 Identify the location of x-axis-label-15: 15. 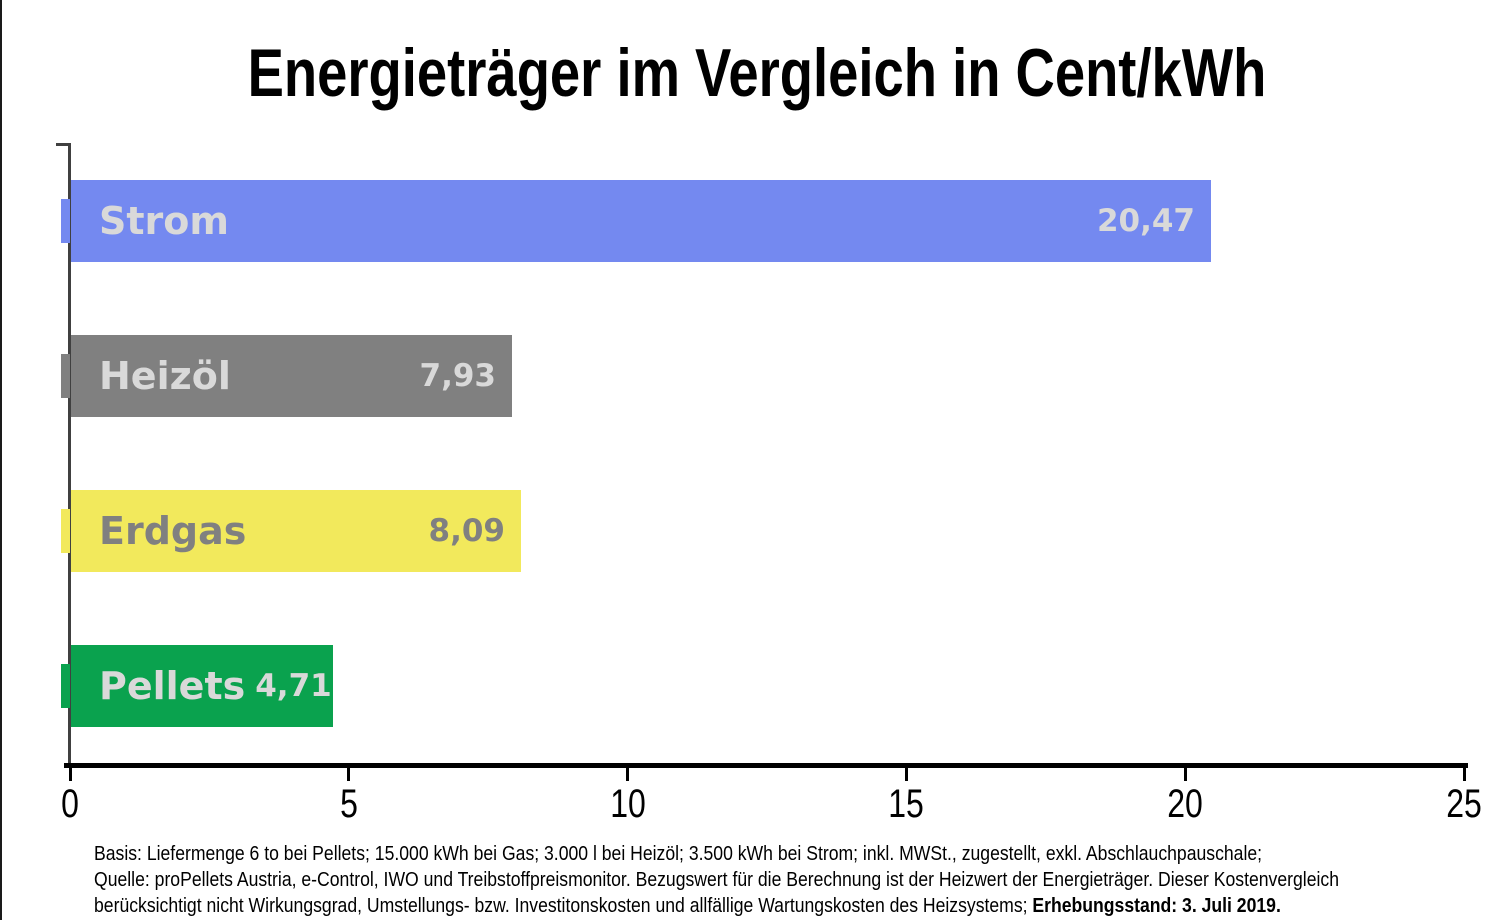
(906, 804).